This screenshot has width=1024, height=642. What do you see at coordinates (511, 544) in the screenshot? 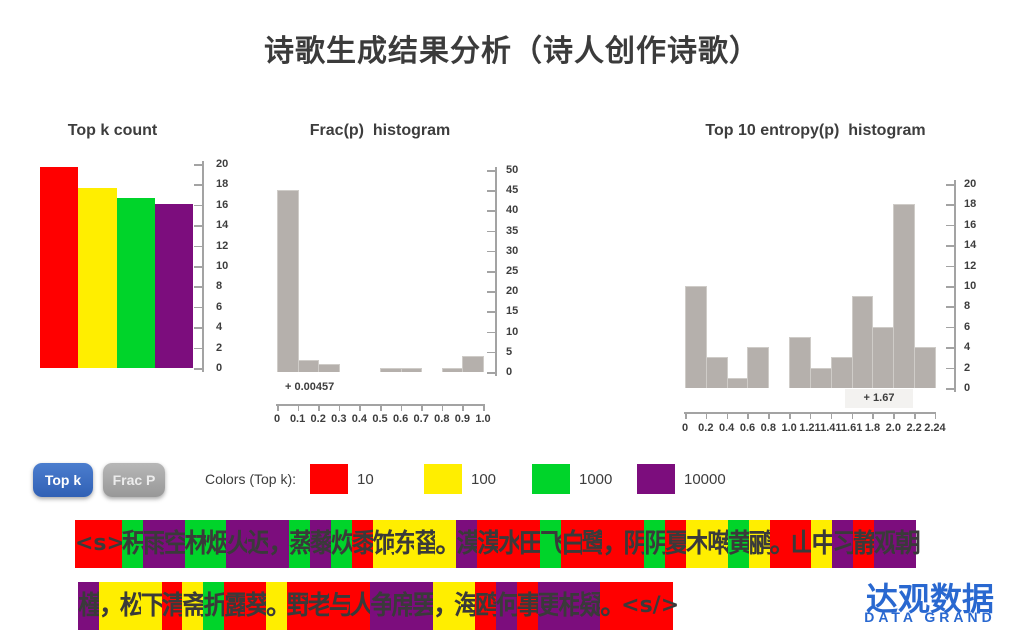
I see `poem-char-token: 水` at bounding box center [511, 544].